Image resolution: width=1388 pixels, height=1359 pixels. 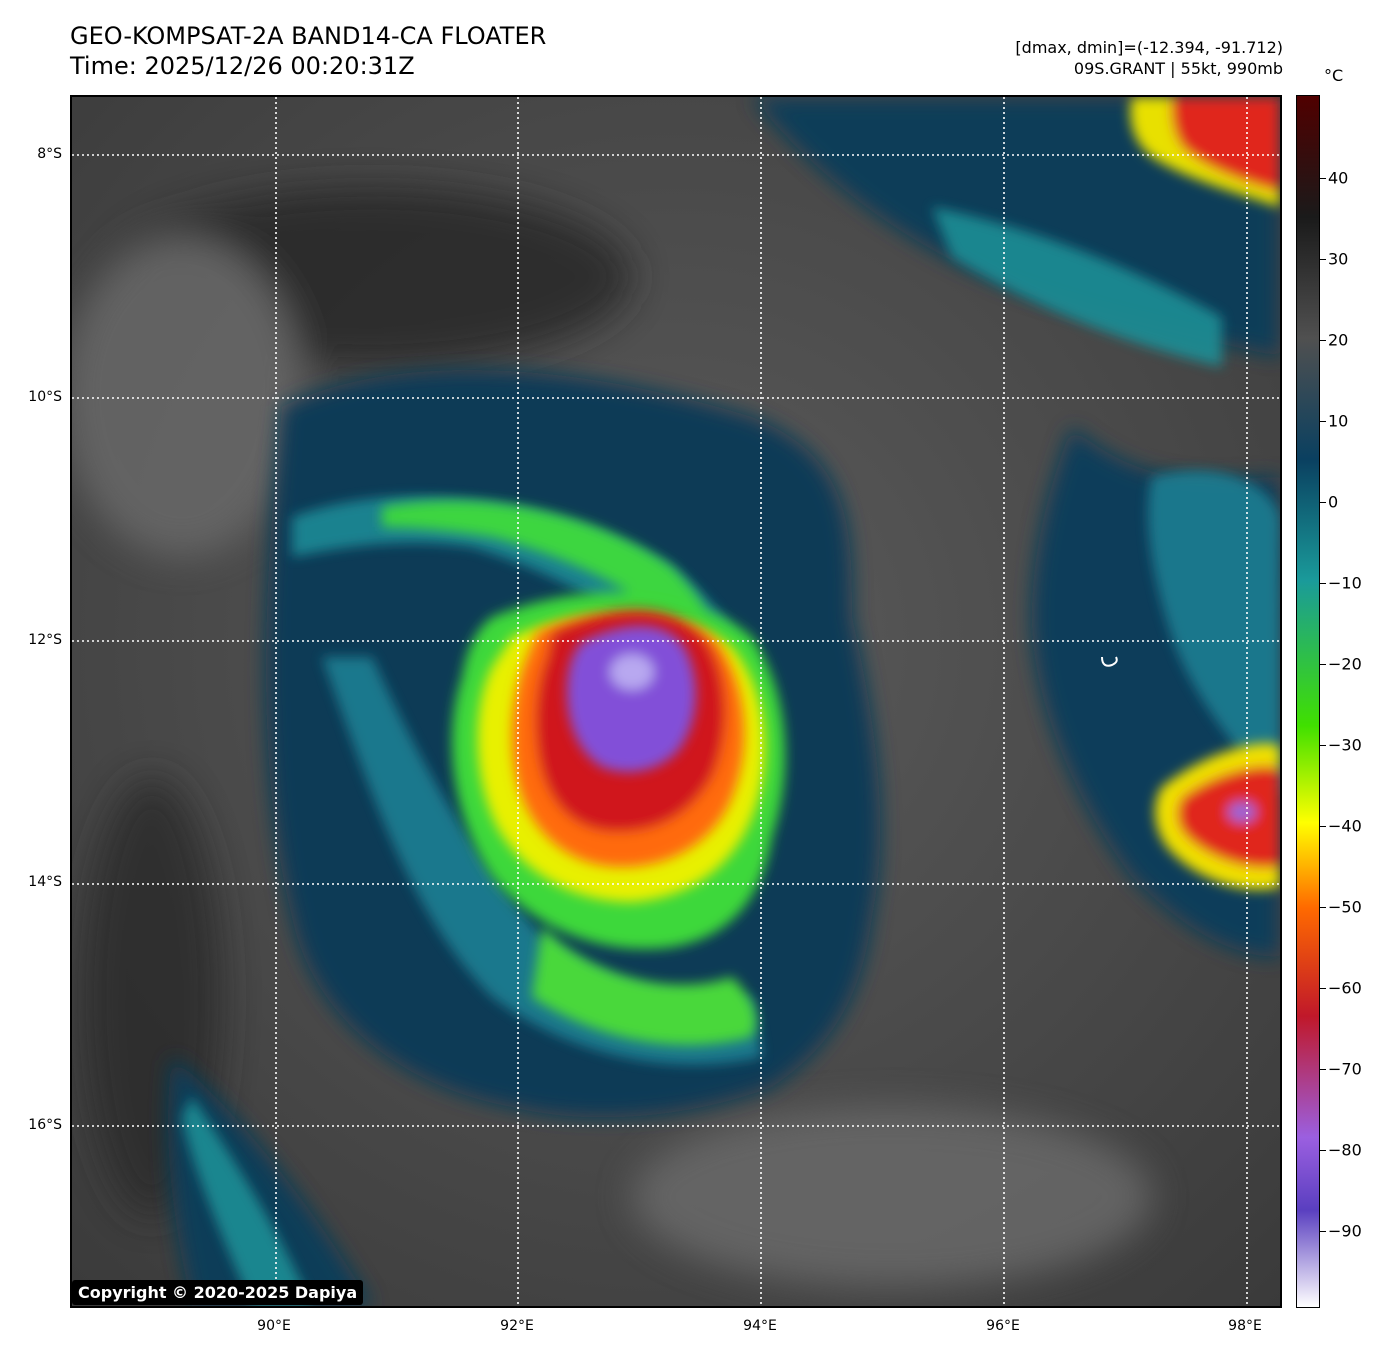 What do you see at coordinates (274, 1326) in the screenshot?
I see `lon-label-90e: 90°E` at bounding box center [274, 1326].